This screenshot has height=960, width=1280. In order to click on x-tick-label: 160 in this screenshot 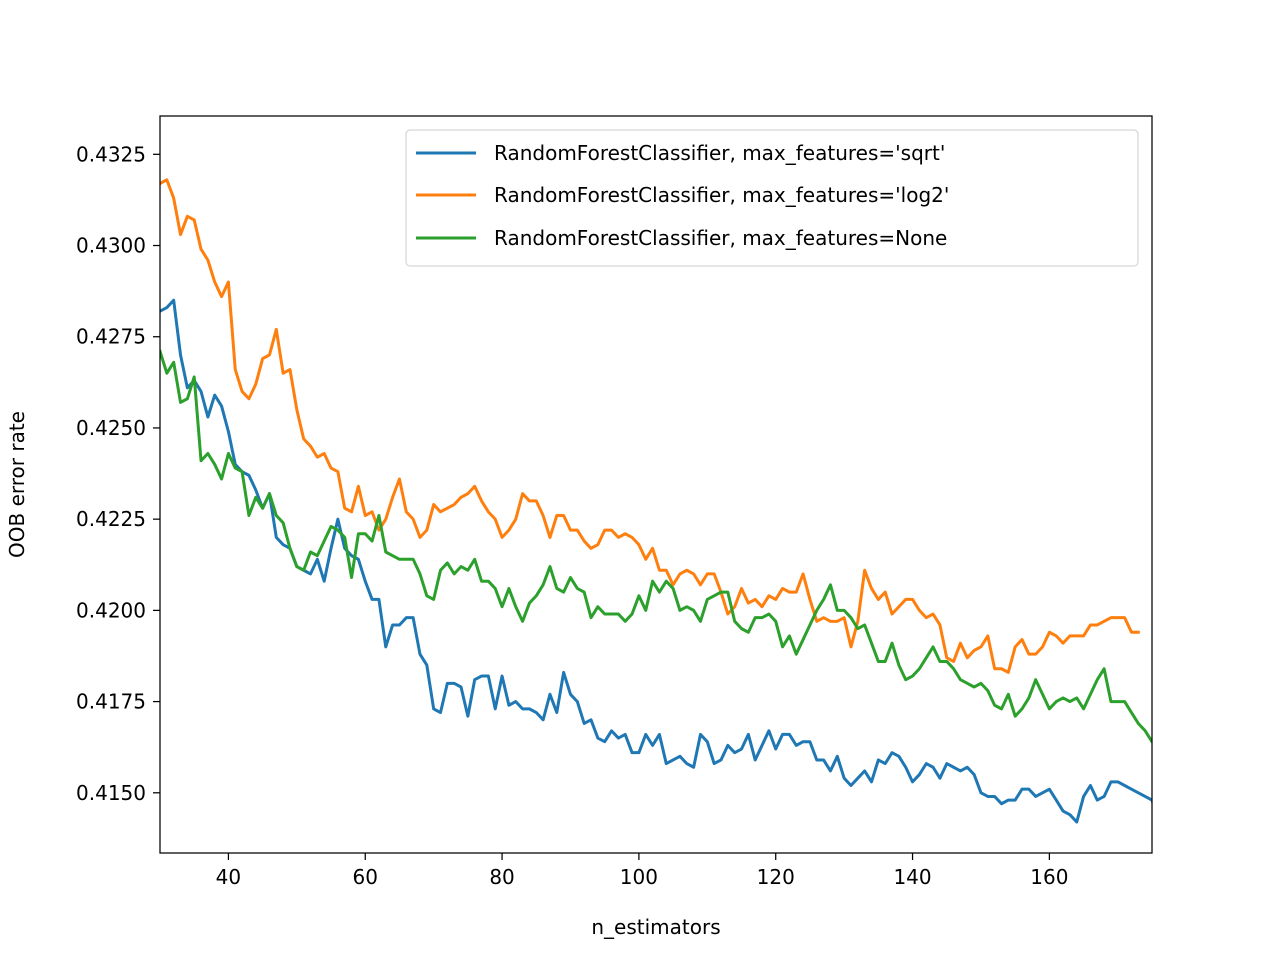, I will do `click(1049, 877)`.